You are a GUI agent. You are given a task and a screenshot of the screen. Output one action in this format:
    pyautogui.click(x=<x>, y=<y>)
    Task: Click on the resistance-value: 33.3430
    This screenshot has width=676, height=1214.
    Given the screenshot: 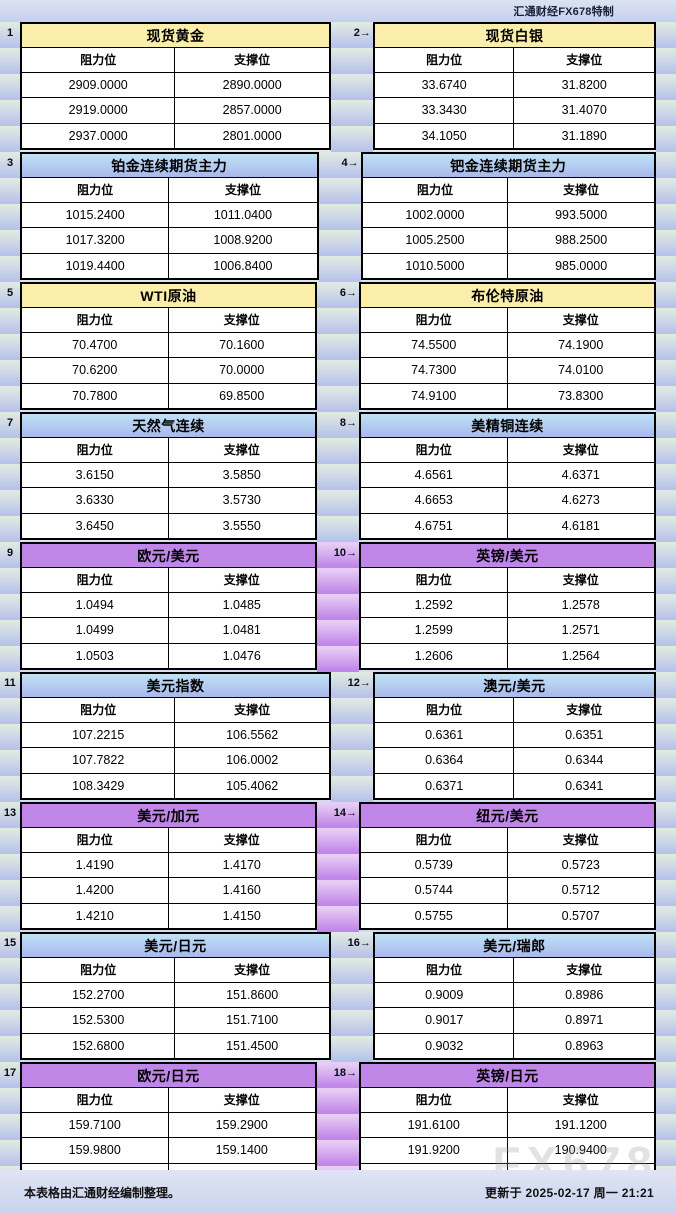 What is the action you would take?
    pyautogui.click(x=445, y=110)
    